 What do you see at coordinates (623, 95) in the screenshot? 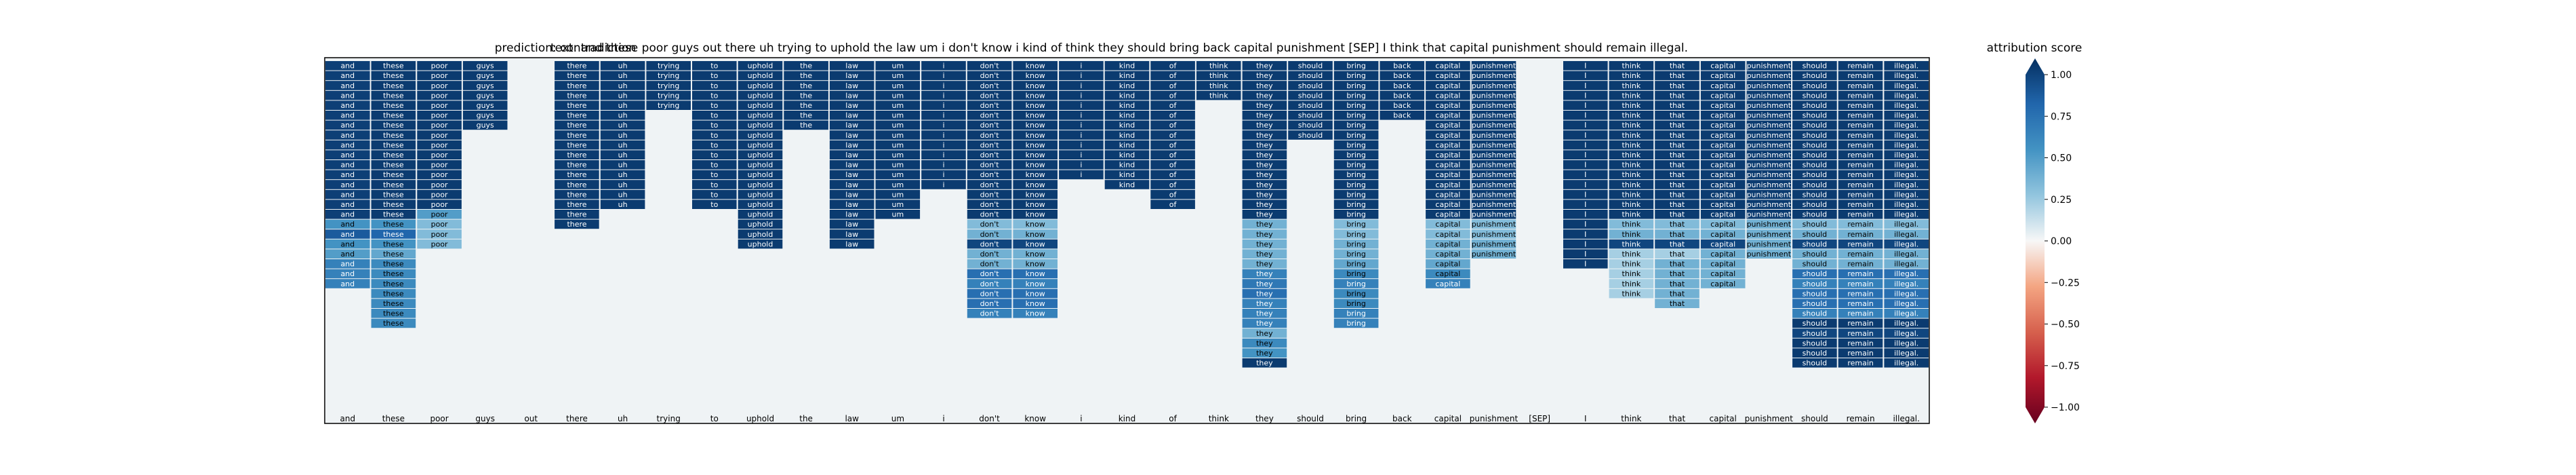
I see `heatmap-cell-label: uh` at bounding box center [623, 95].